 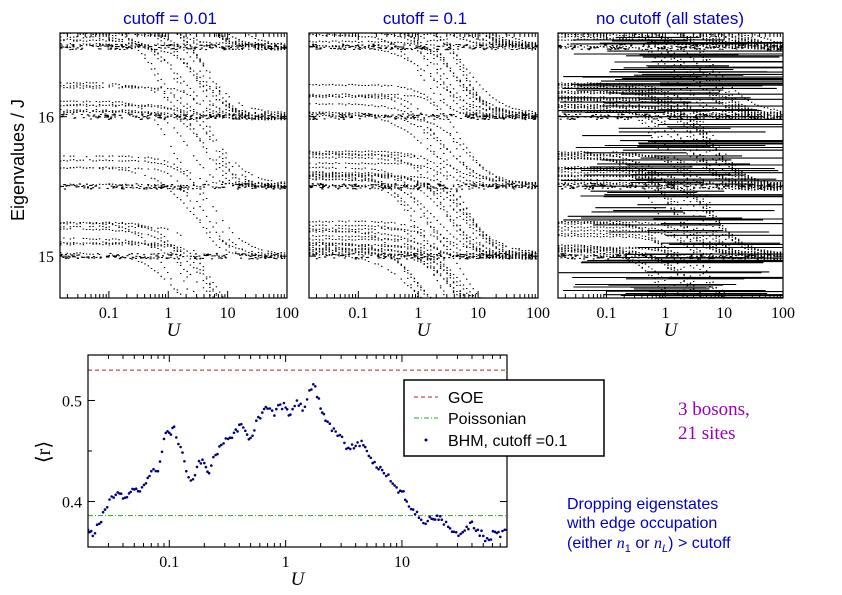 I want to click on annotation-drop-line3-or: or, so click(x=642, y=543).